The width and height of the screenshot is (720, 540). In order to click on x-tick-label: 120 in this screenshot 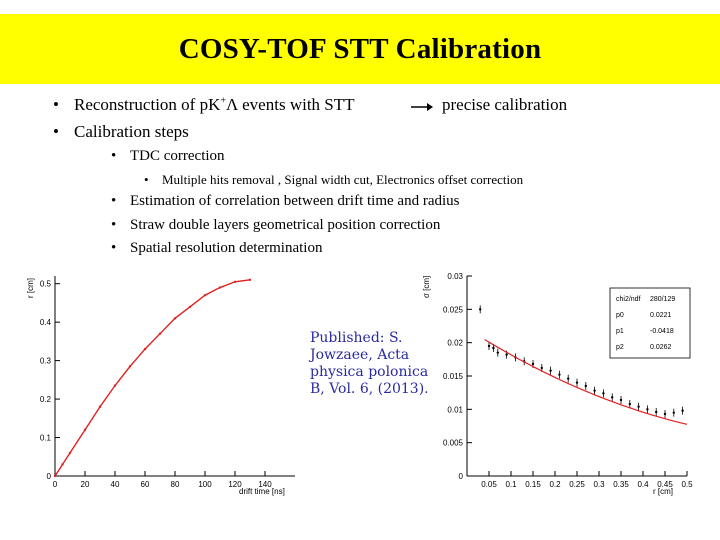, I will do `click(235, 484)`.